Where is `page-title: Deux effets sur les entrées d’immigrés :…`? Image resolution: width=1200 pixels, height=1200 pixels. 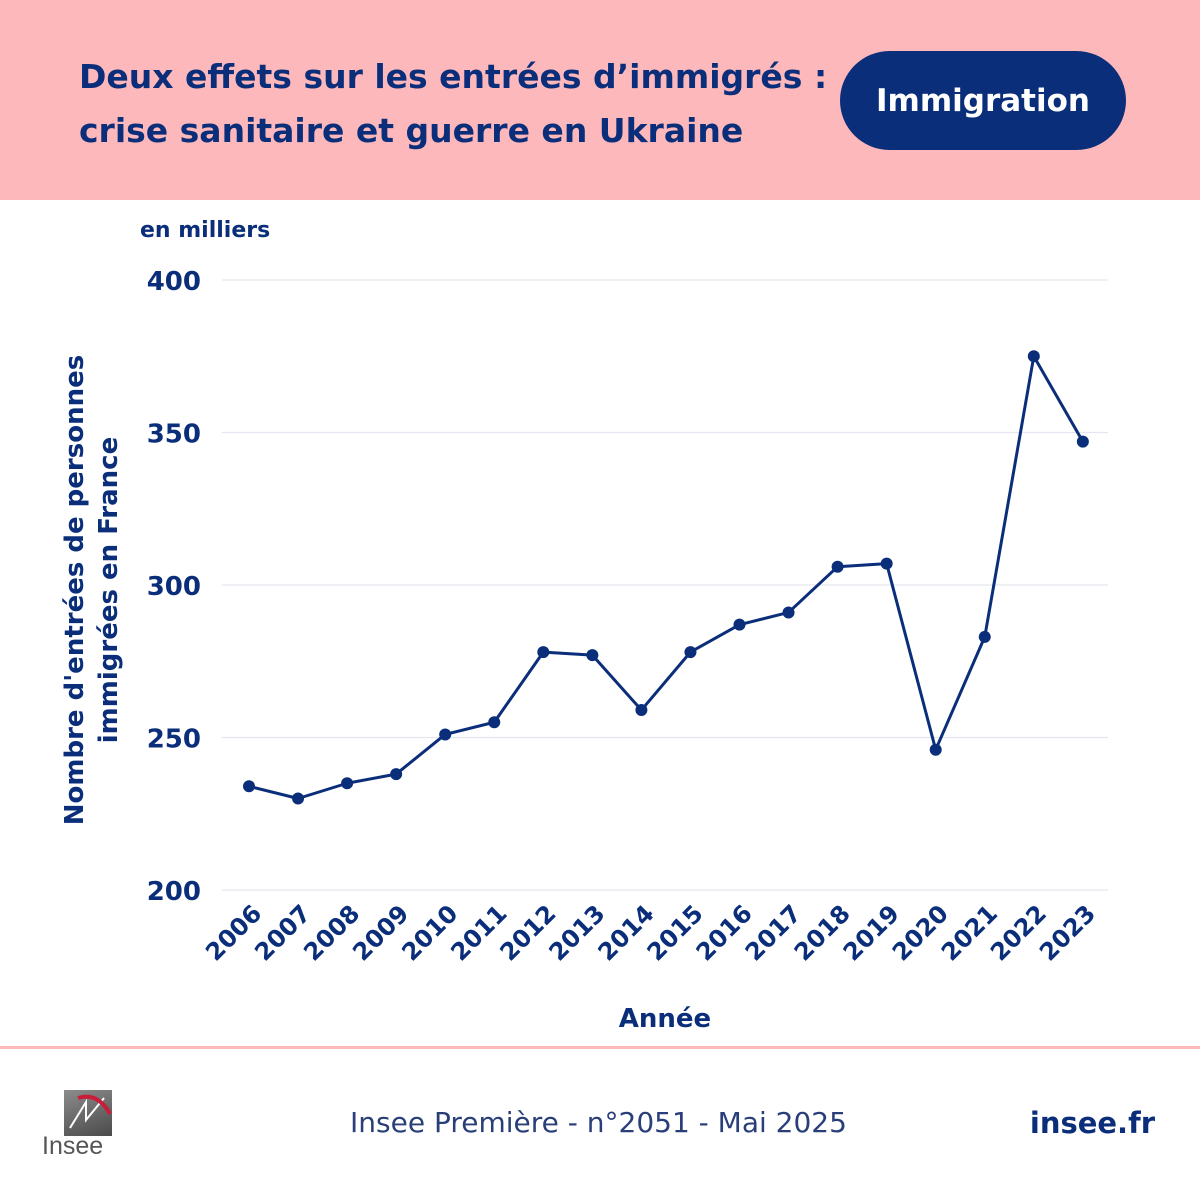 page-title: Deux effets sur les entrées d’immigrés :… is located at coordinates (459, 104).